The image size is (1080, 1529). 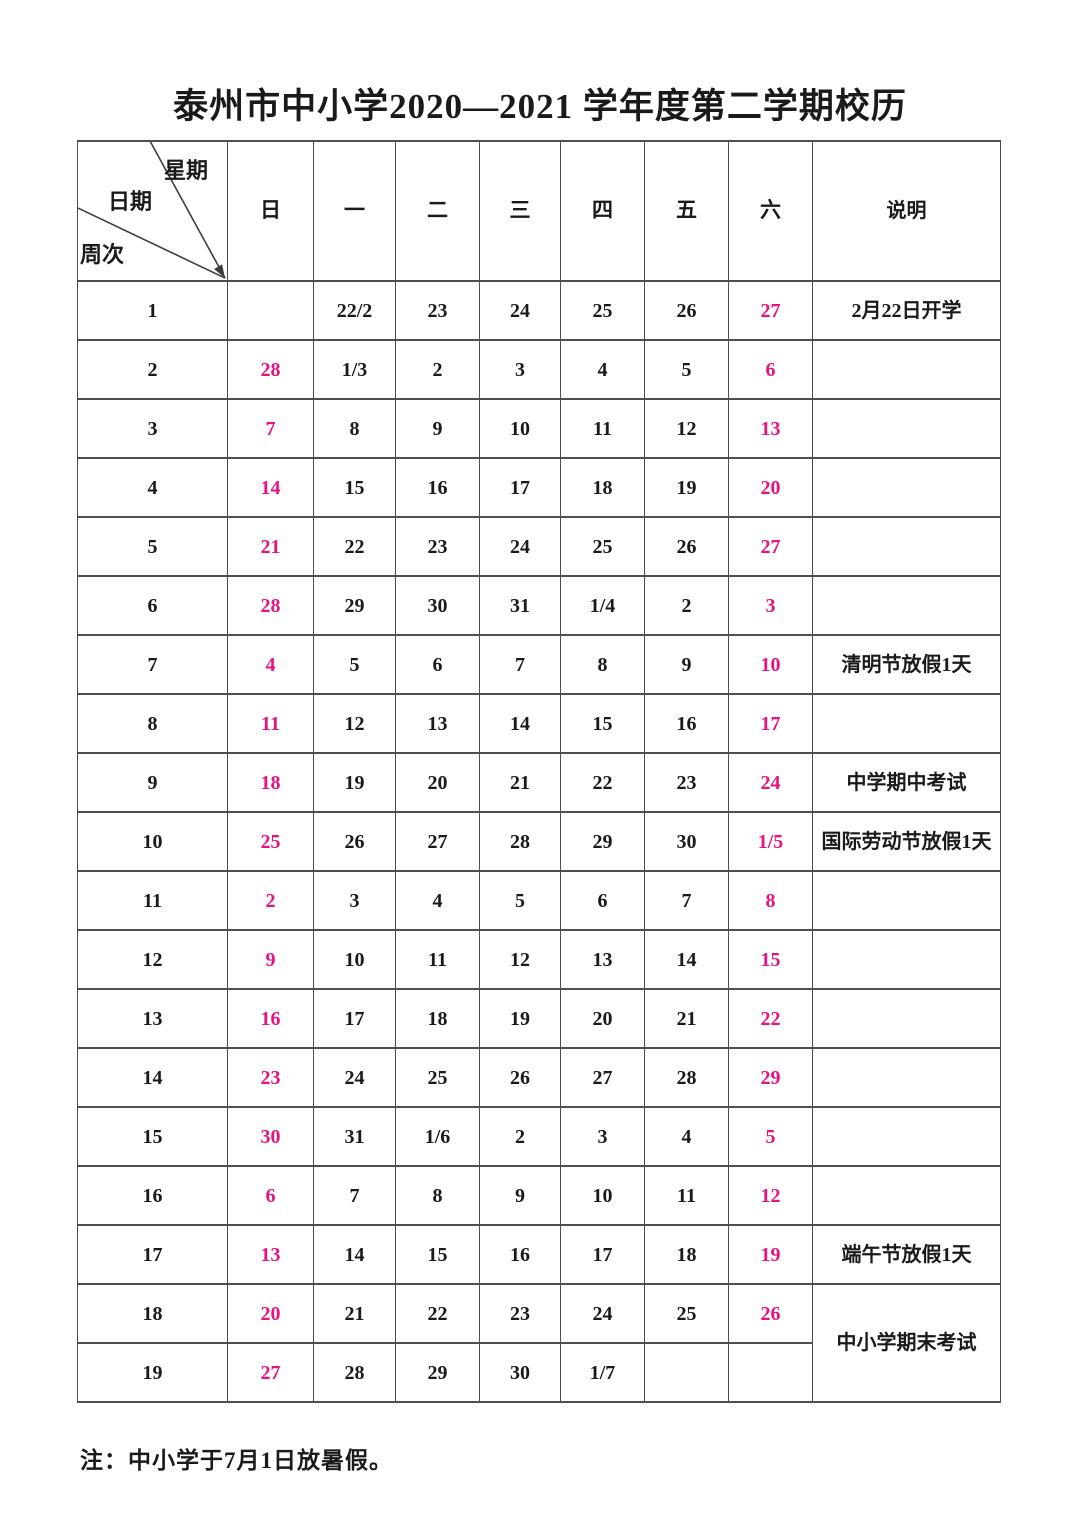 What do you see at coordinates (270, 664) in the screenshot?
I see `day-cell-highlighted: 4` at bounding box center [270, 664].